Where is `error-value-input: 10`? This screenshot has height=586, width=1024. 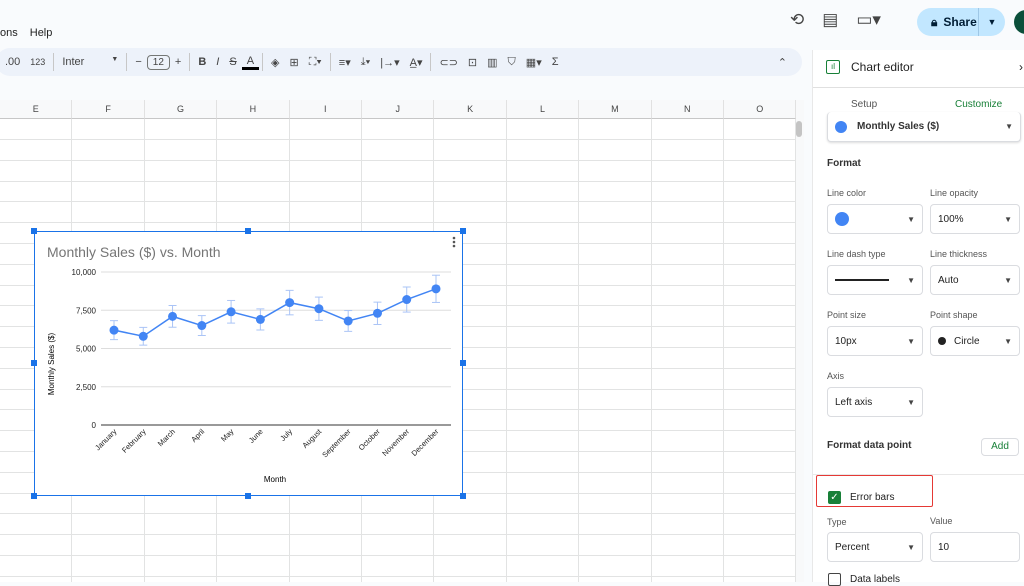
error-value-input: 10 is located at coordinates (975, 547).